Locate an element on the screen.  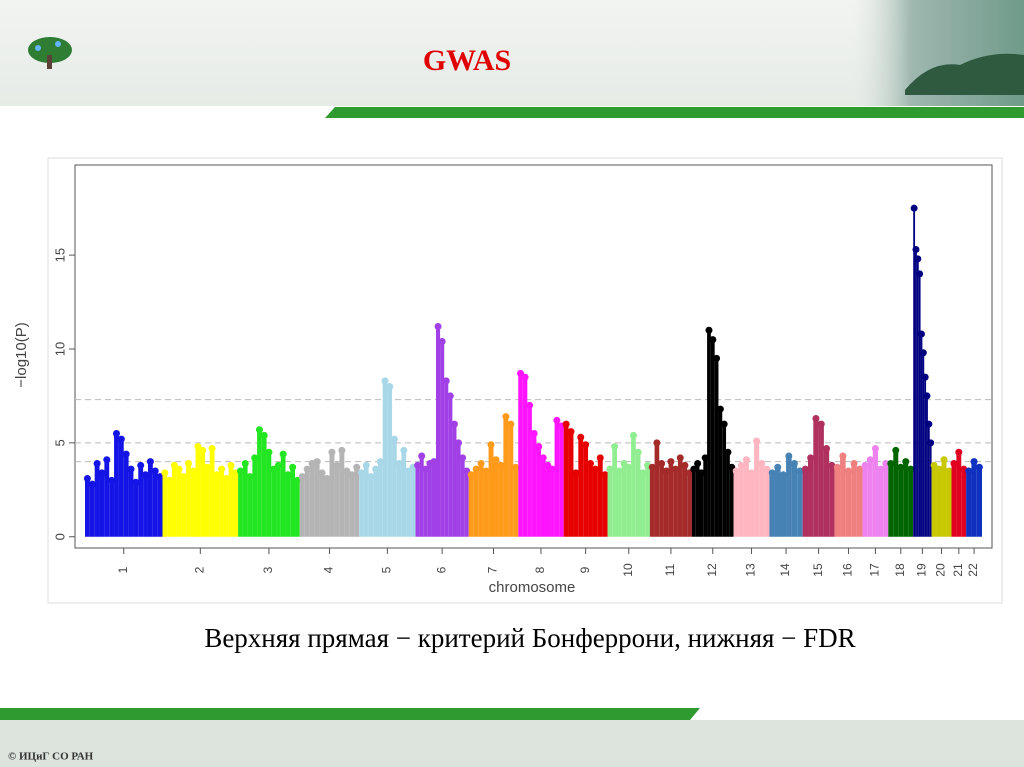
x-tick-label: 10 is located at coordinates (628, 570).